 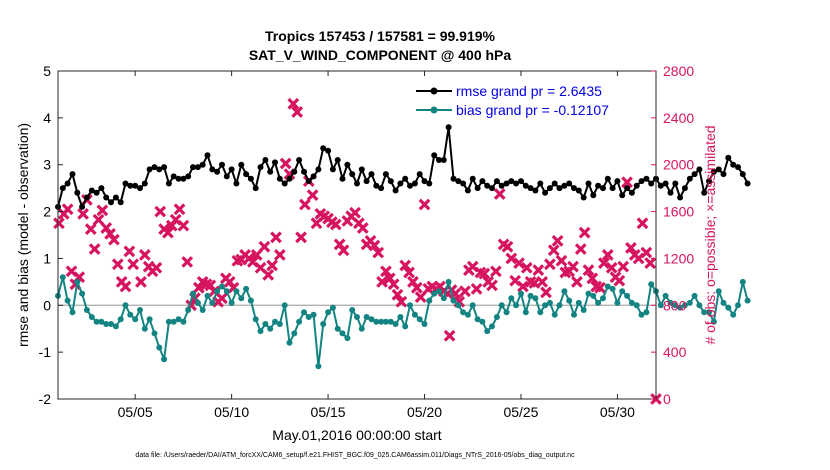 I want to click on y-left-tick-label: 3, so click(x=47, y=165).